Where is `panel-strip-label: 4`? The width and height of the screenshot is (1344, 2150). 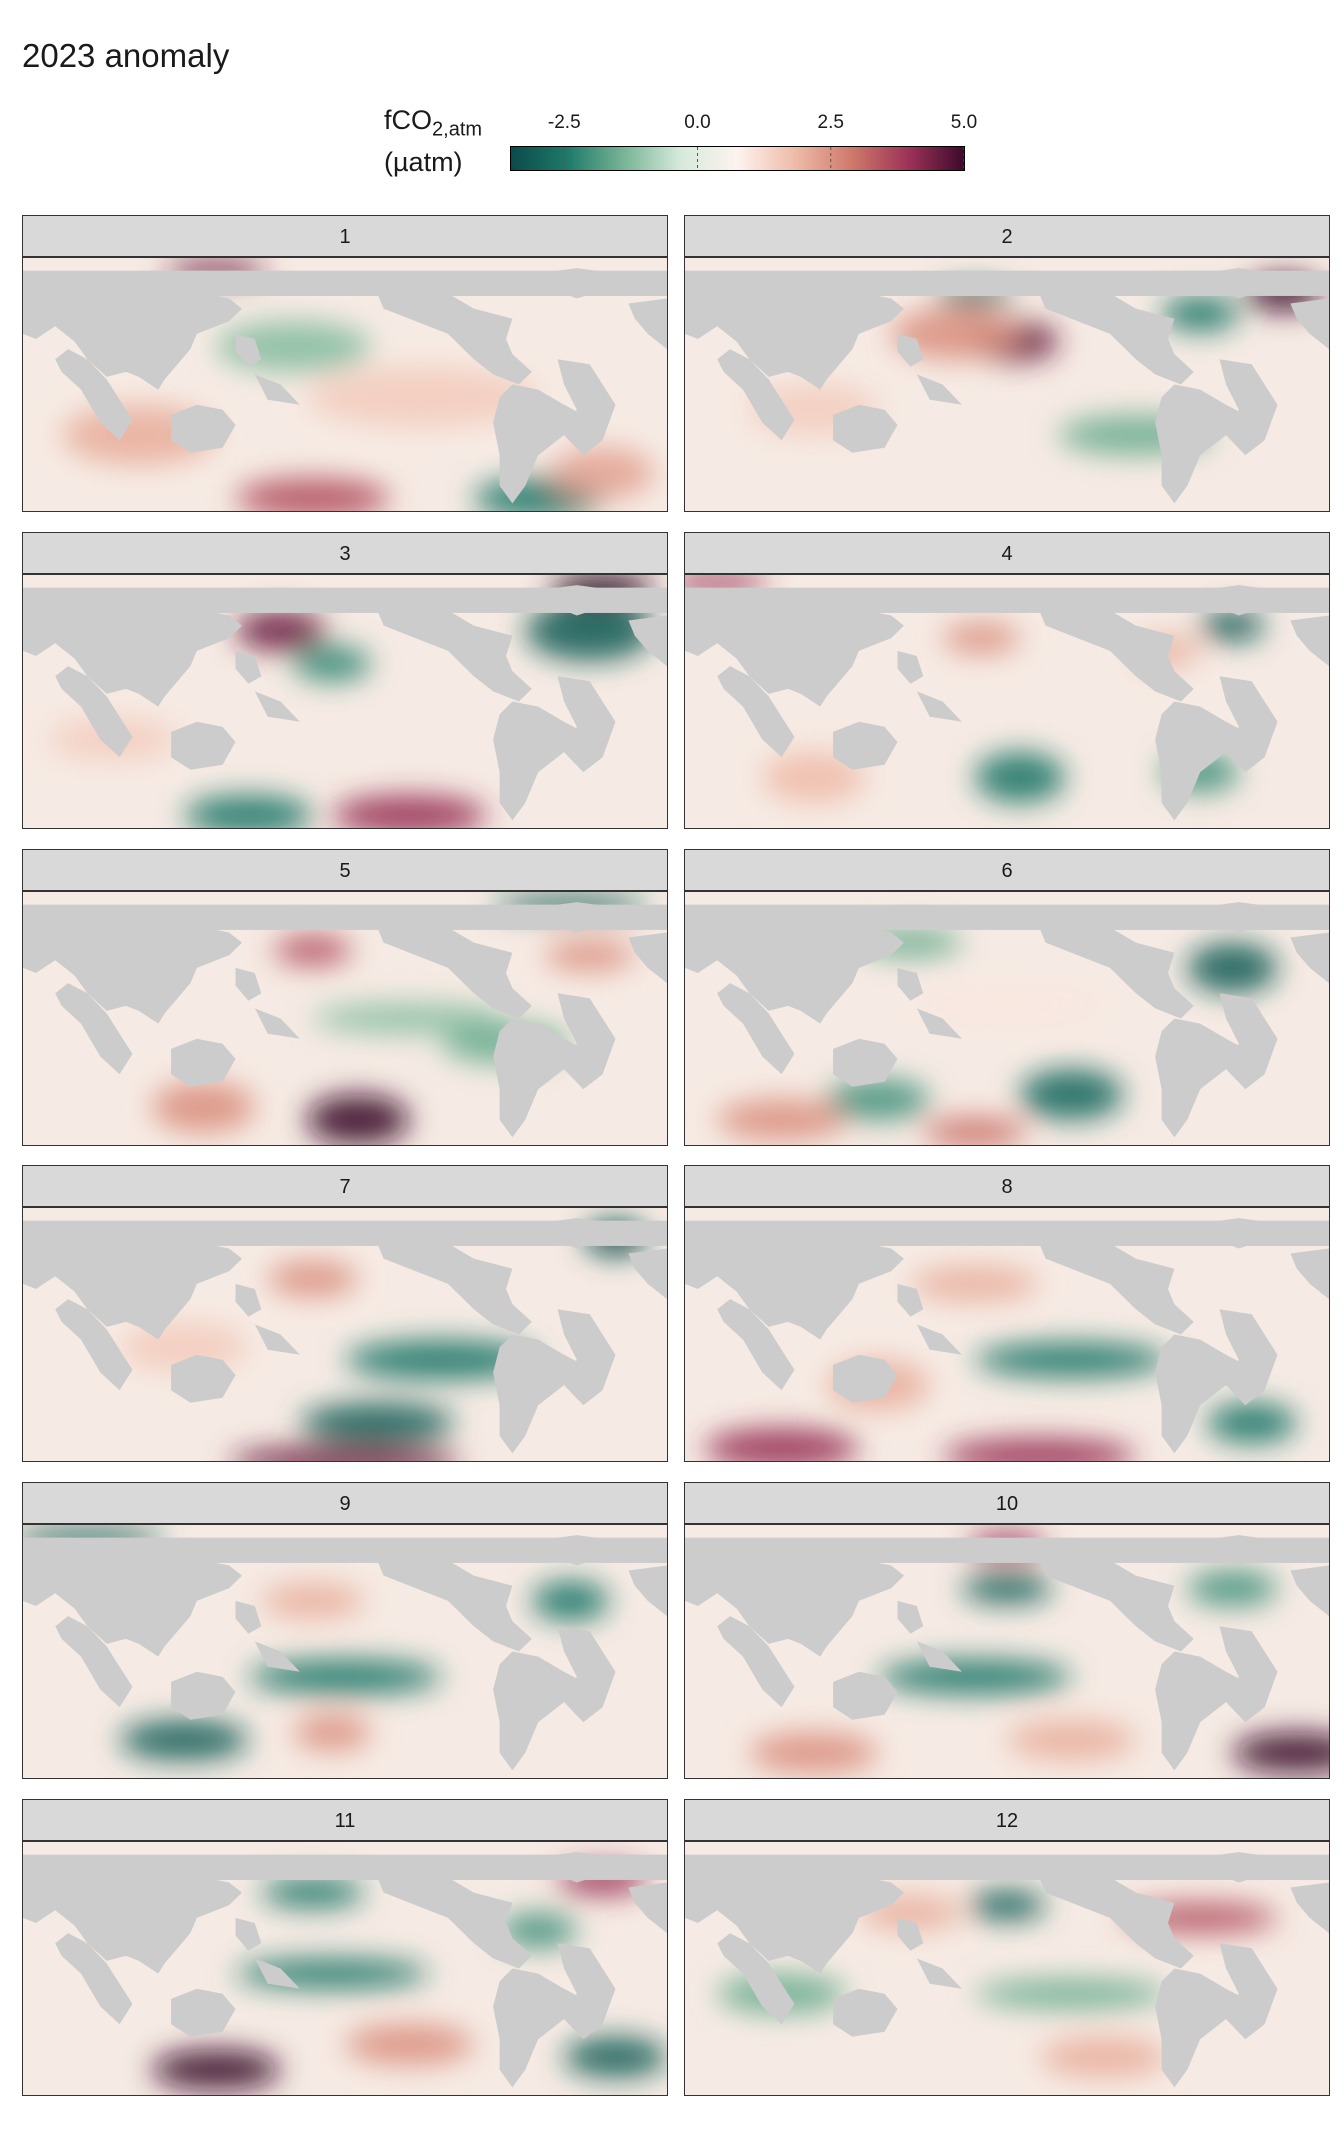 panel-strip-label: 4 is located at coordinates (1007, 553).